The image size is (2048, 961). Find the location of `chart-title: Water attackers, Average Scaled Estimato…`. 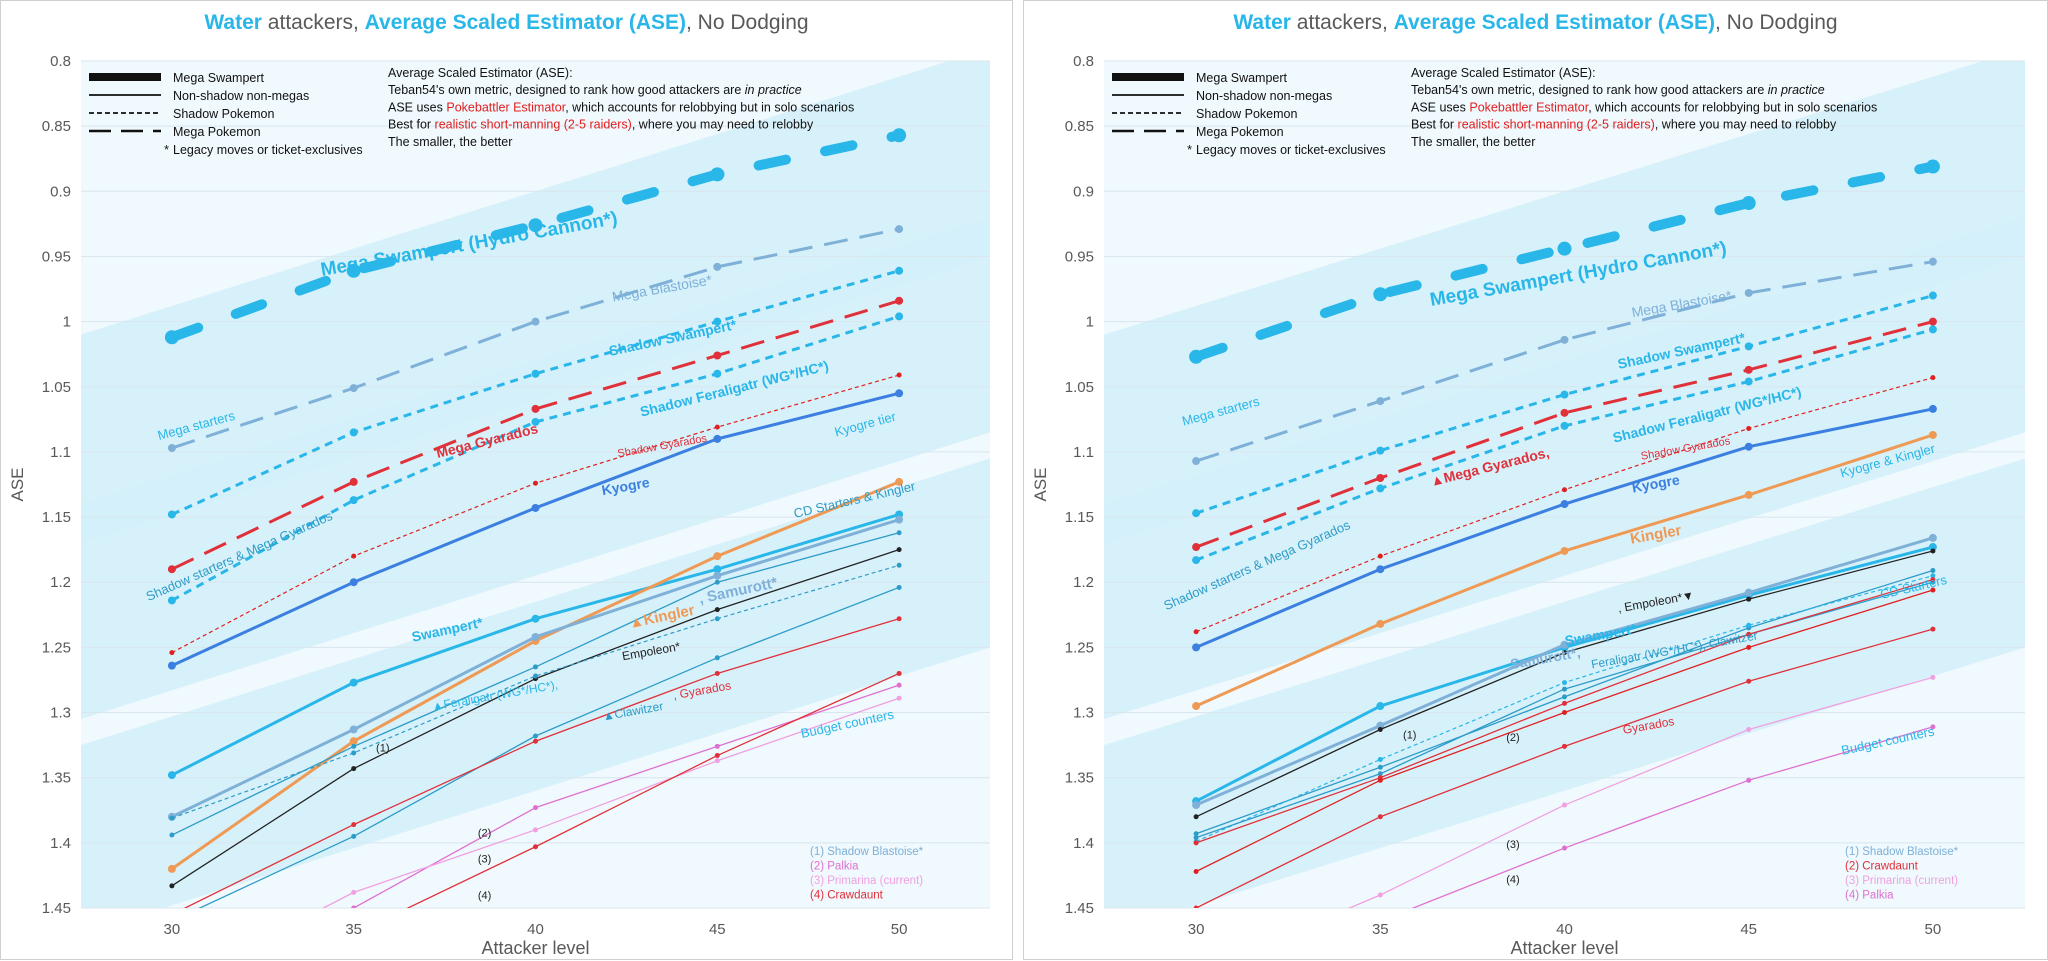

chart-title: Water attackers, Average Scaled Estimato… is located at coordinates (506, 23).